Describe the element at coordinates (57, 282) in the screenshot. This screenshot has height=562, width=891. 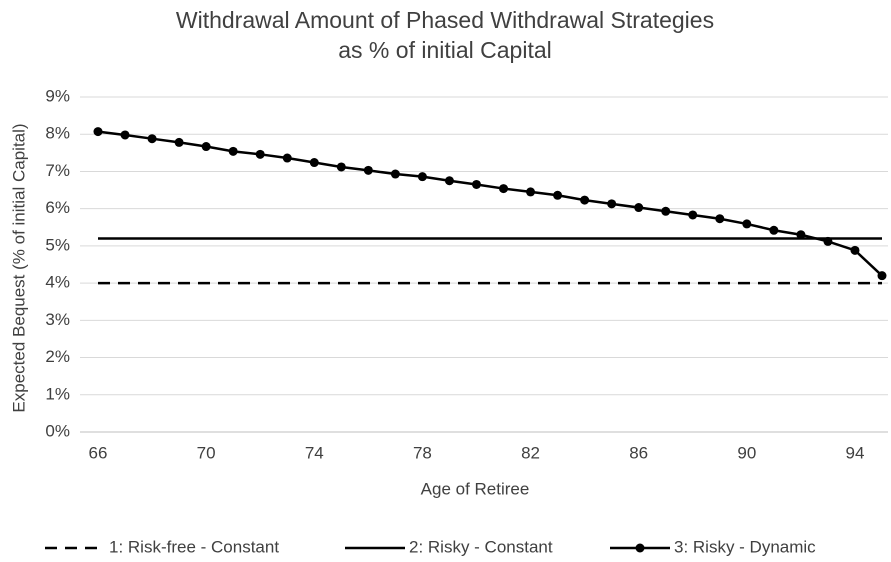
I see `y-tick-label: 4%` at that location.